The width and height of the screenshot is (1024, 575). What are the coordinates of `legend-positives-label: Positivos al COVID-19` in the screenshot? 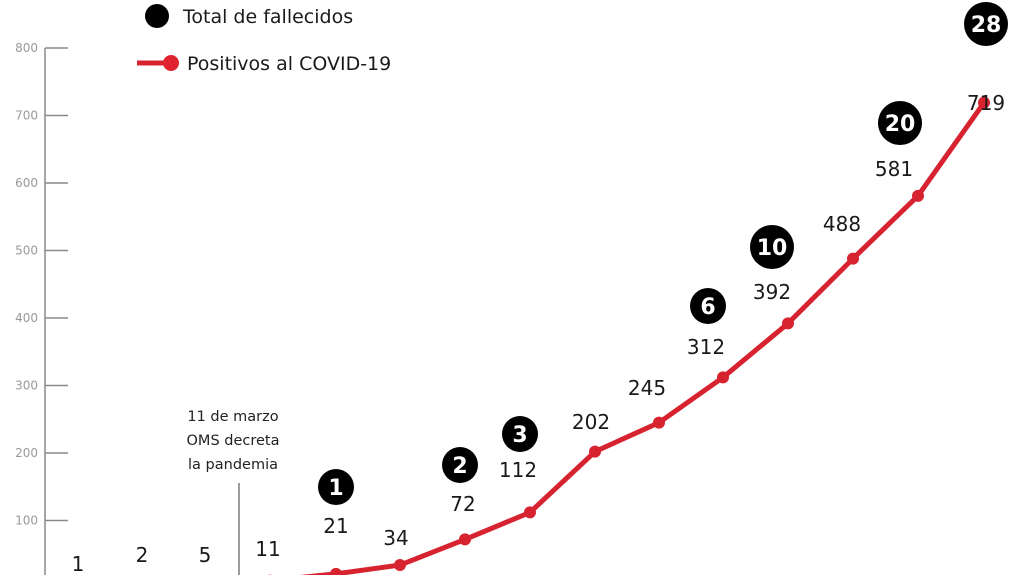 It's located at (289, 64).